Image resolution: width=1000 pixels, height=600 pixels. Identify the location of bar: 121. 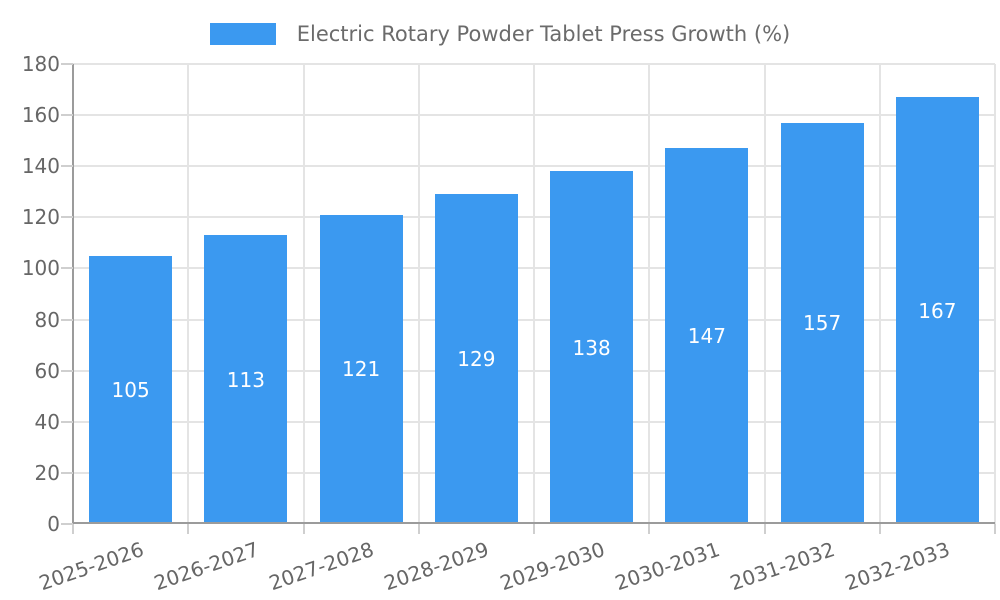
(361, 369).